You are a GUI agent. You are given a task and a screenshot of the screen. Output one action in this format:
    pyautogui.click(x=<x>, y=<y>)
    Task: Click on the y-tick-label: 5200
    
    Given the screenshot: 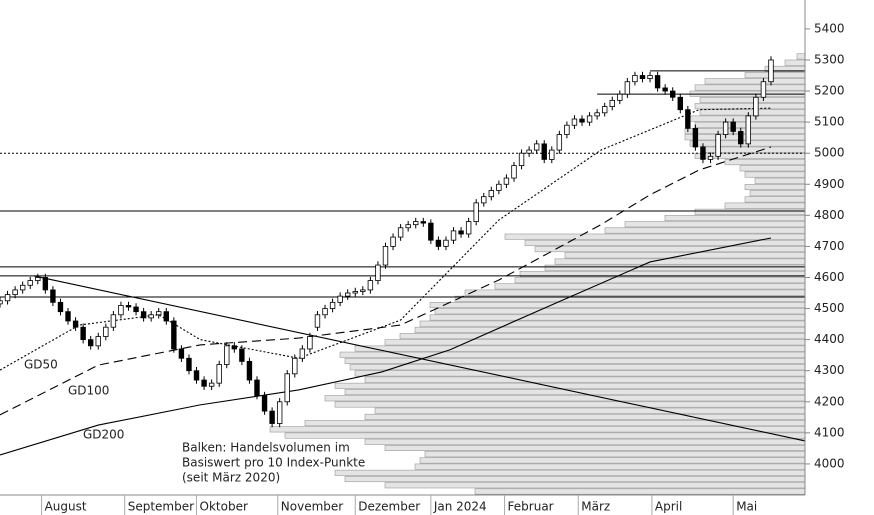 What is the action you would take?
    pyautogui.click(x=829, y=91)
    